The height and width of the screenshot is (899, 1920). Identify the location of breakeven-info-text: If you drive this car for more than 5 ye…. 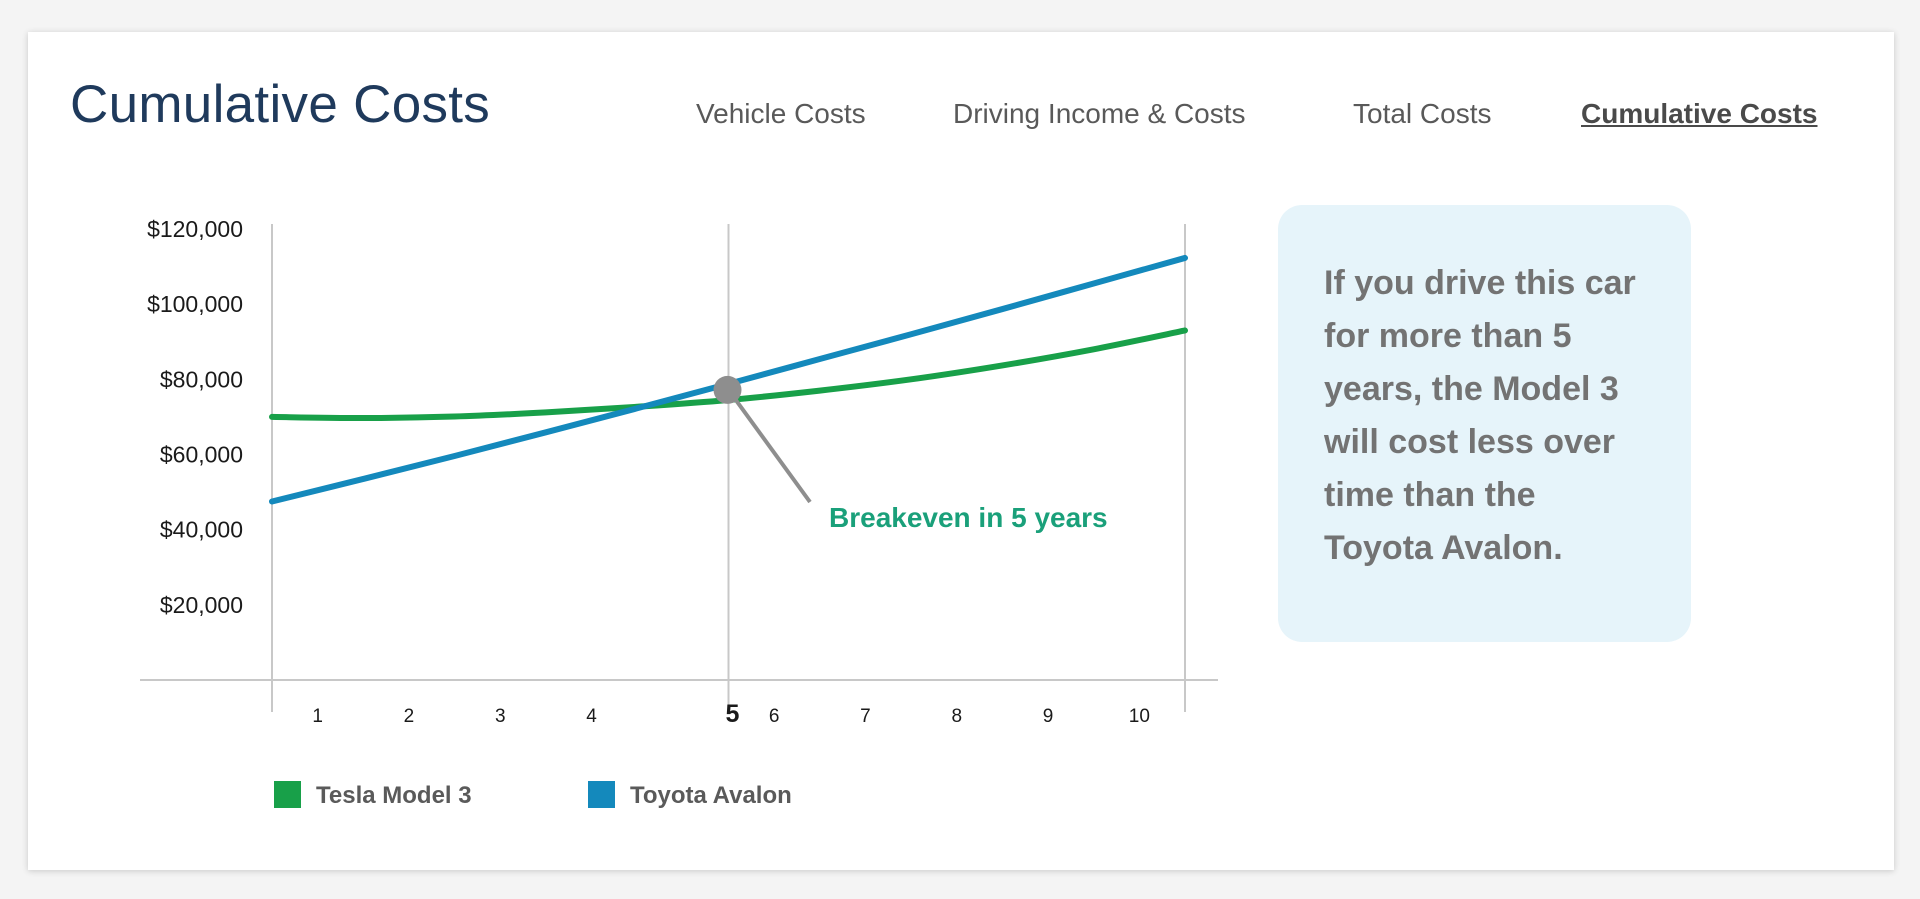
(1480, 415).